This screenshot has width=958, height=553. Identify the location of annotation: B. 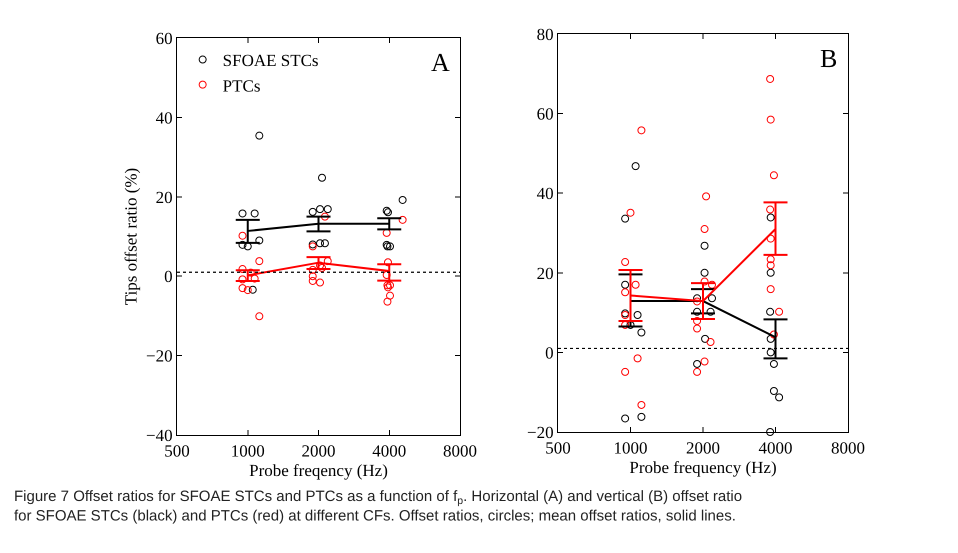
(829, 58).